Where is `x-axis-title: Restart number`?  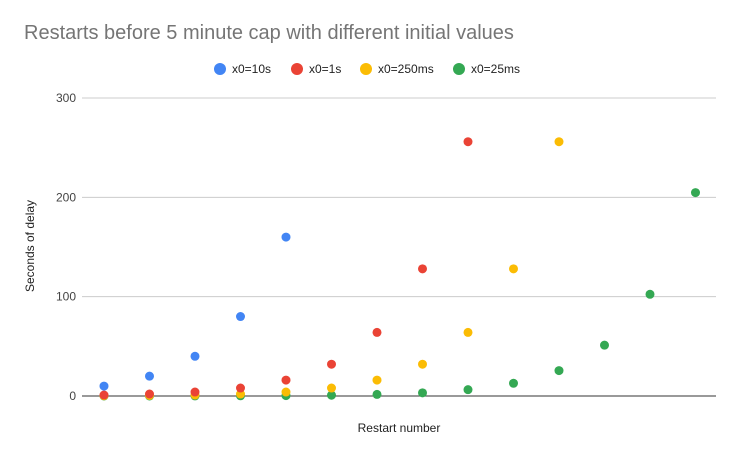 x-axis-title: Restart number is located at coordinates (399, 428).